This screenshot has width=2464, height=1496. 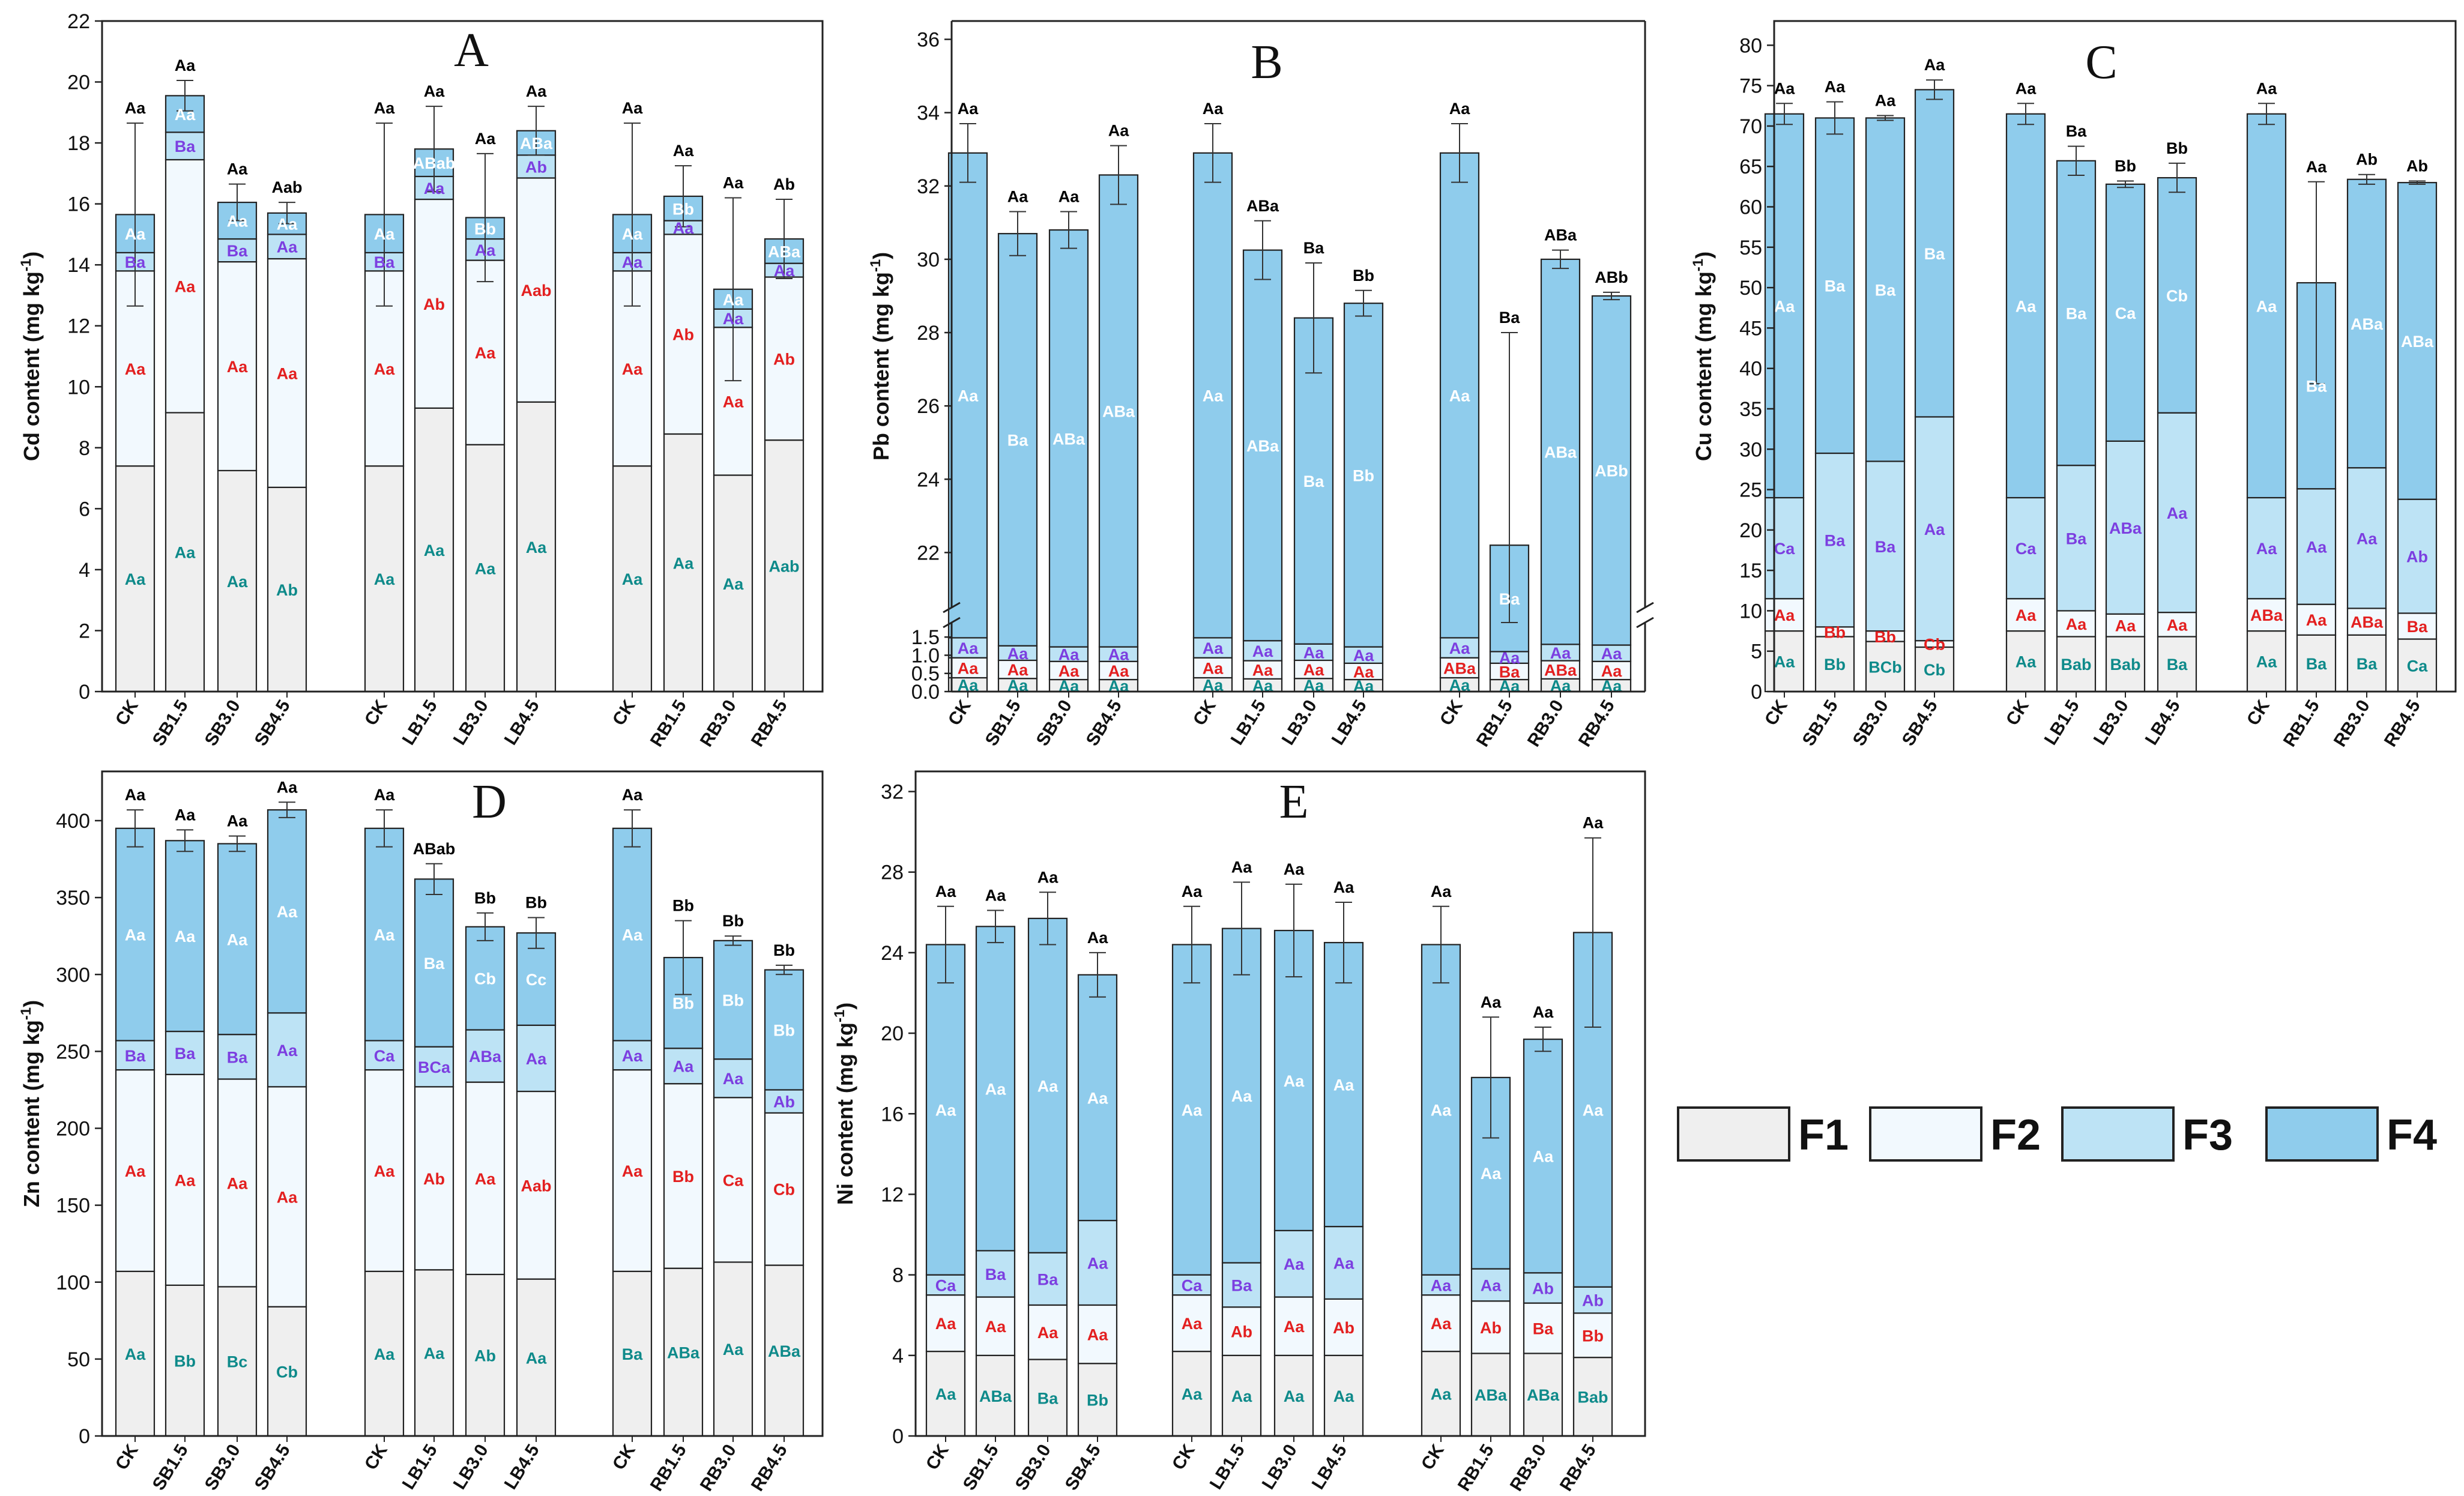 What do you see at coordinates (2417, 627) in the screenshot?
I see `sig-f2-label: Ba` at bounding box center [2417, 627].